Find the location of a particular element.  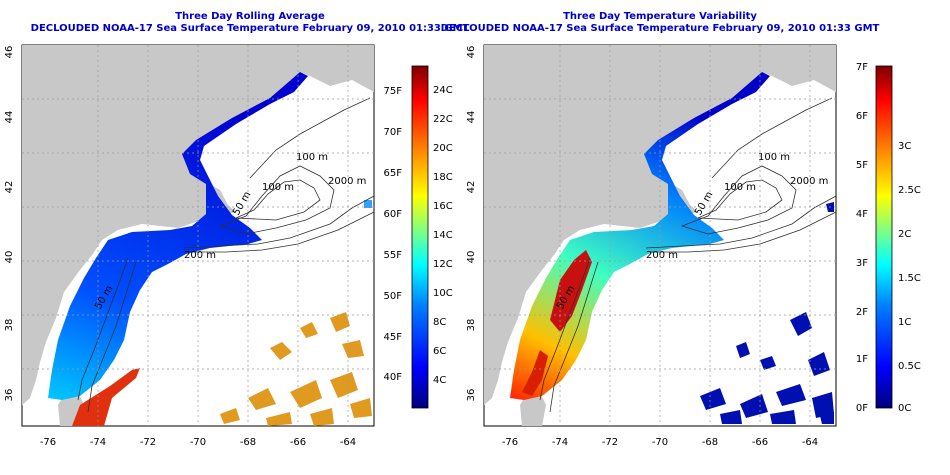

right-y-tick: 42 is located at coordinates (471, 187).